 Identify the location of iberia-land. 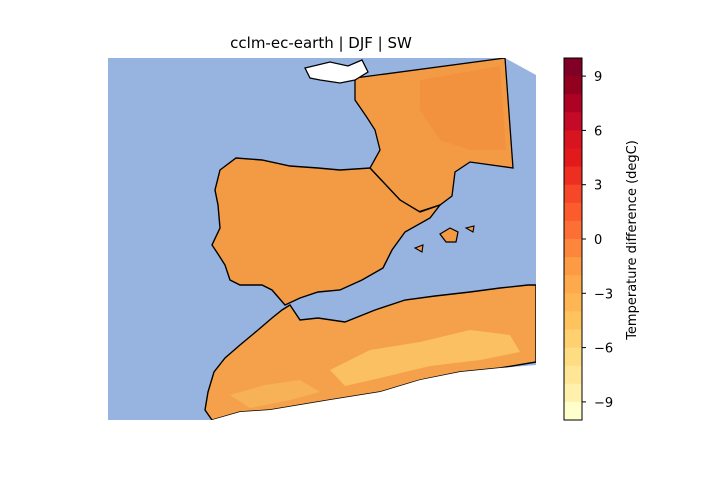
(326, 231).